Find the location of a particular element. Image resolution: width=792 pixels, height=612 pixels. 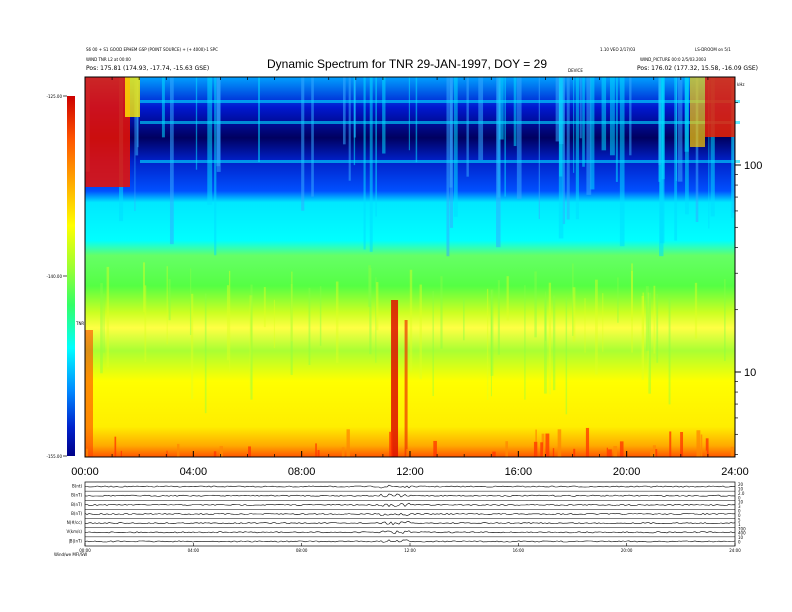

panel-right-tick-label: 2.0 is located at coordinates (741, 493).